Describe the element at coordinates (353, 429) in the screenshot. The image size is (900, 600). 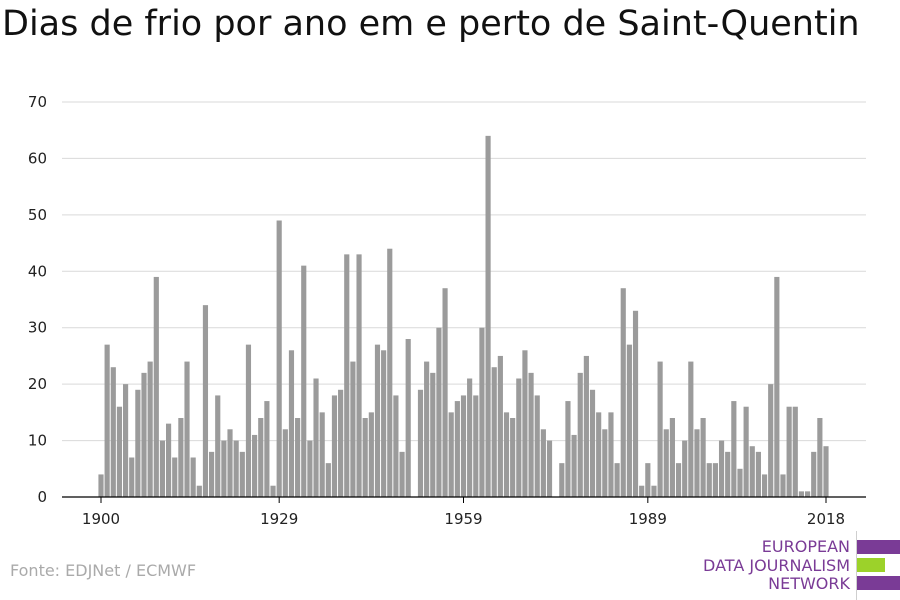
I see `bar-1941` at that location.